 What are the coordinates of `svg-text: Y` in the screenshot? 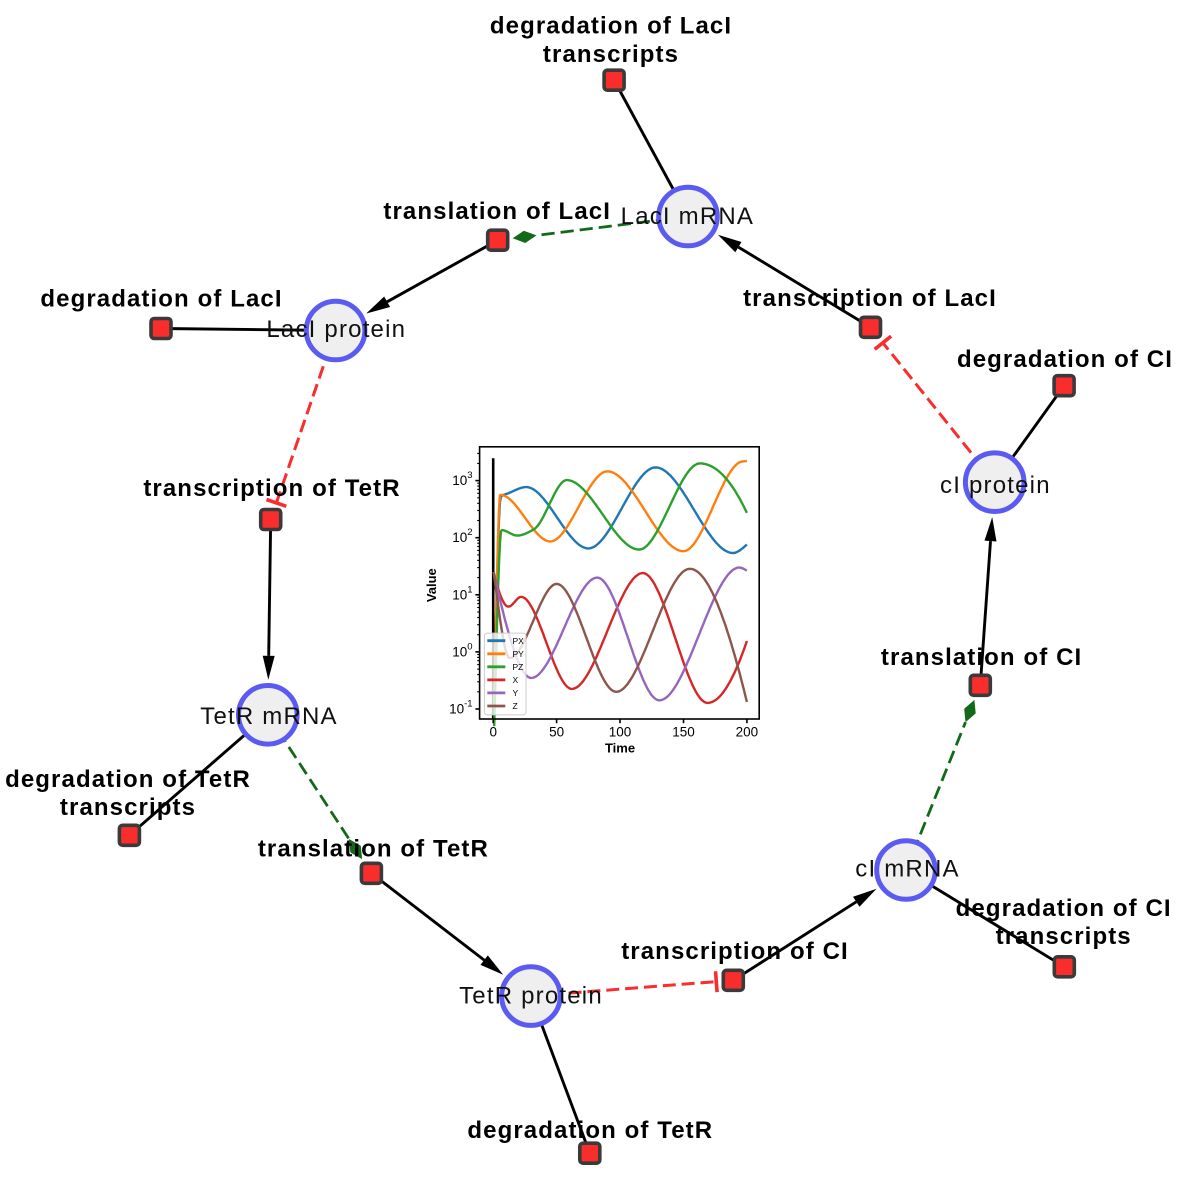 It's located at (516, 693).